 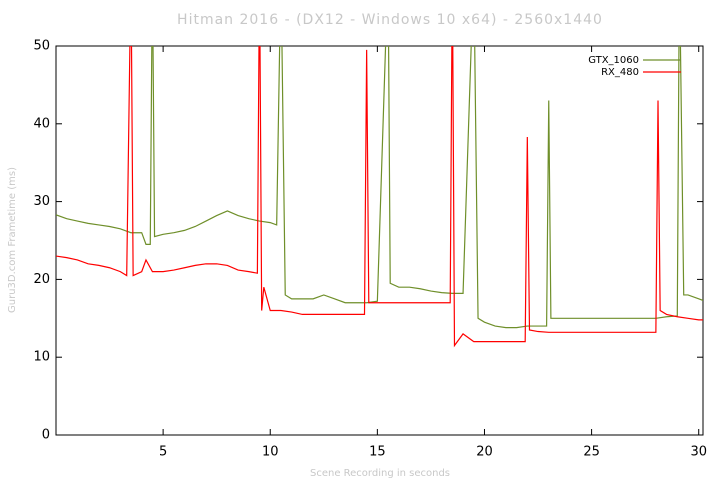 What do you see at coordinates (41, 201) in the screenshot?
I see `y-tick-label: 30` at bounding box center [41, 201].